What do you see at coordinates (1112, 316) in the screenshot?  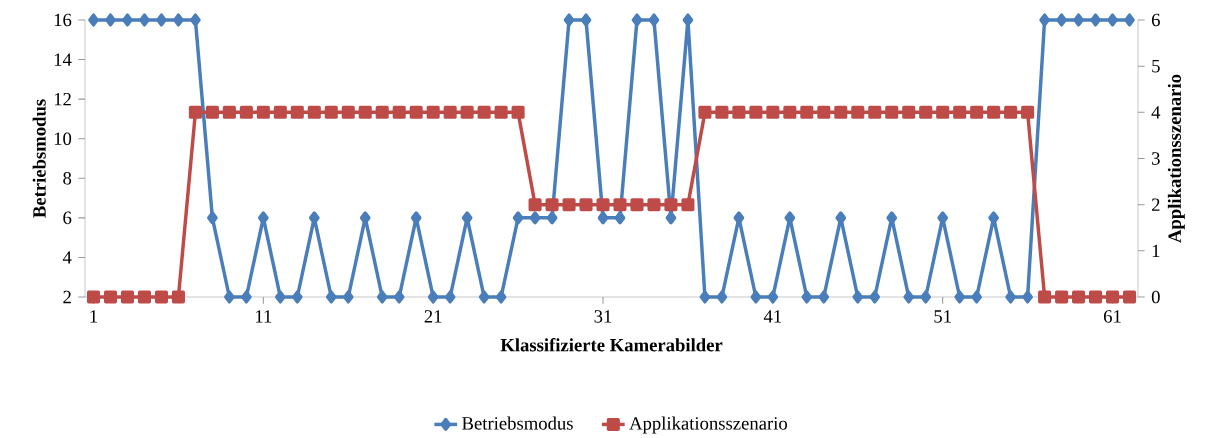 I see `x-tick-label: 61` at bounding box center [1112, 316].